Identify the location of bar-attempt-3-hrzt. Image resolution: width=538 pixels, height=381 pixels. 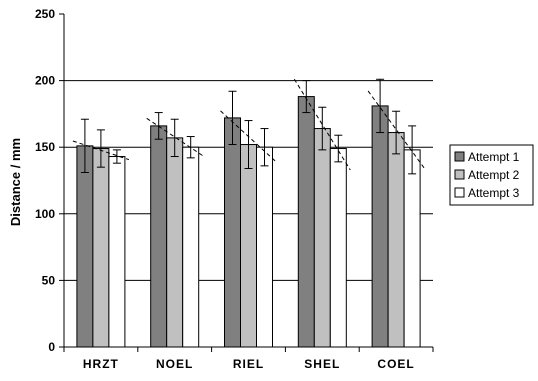
(117, 252).